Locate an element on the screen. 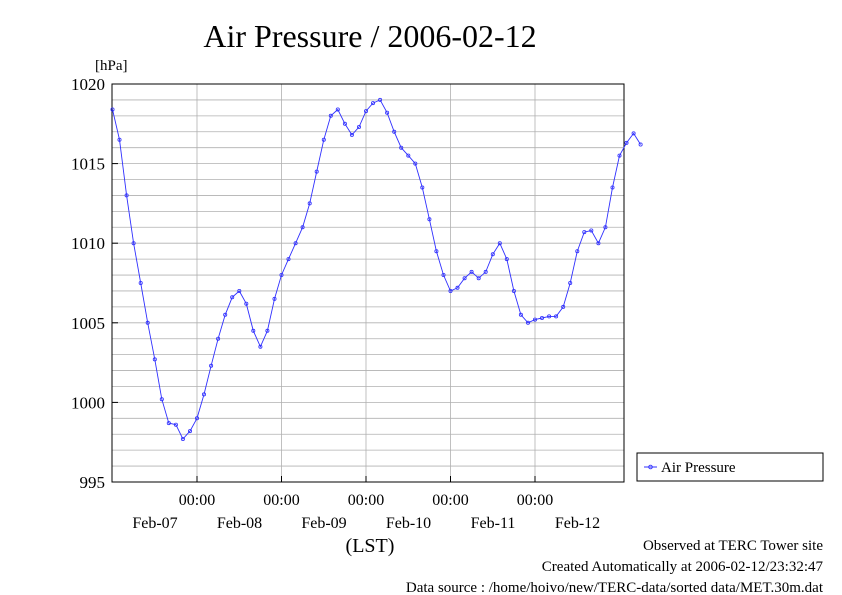  legend: Air Pressure is located at coordinates (730, 467).